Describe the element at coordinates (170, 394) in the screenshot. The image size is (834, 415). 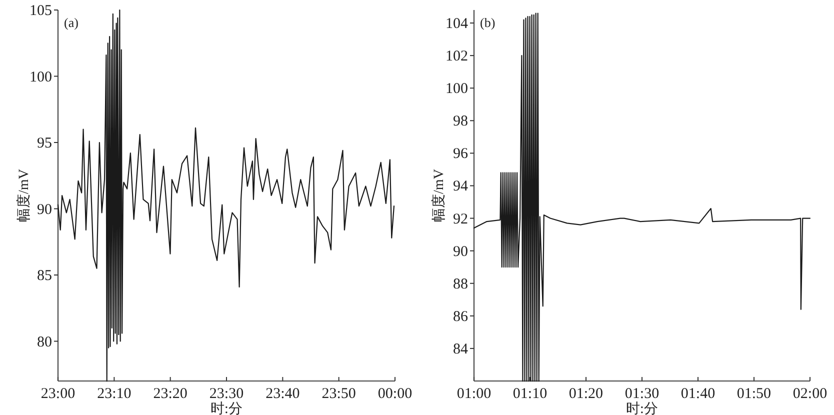
I see `x-tick-label: 23:20` at that location.